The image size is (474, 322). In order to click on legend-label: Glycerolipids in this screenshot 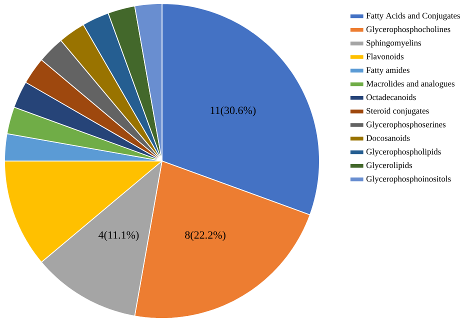, I will do `click(389, 166)`.